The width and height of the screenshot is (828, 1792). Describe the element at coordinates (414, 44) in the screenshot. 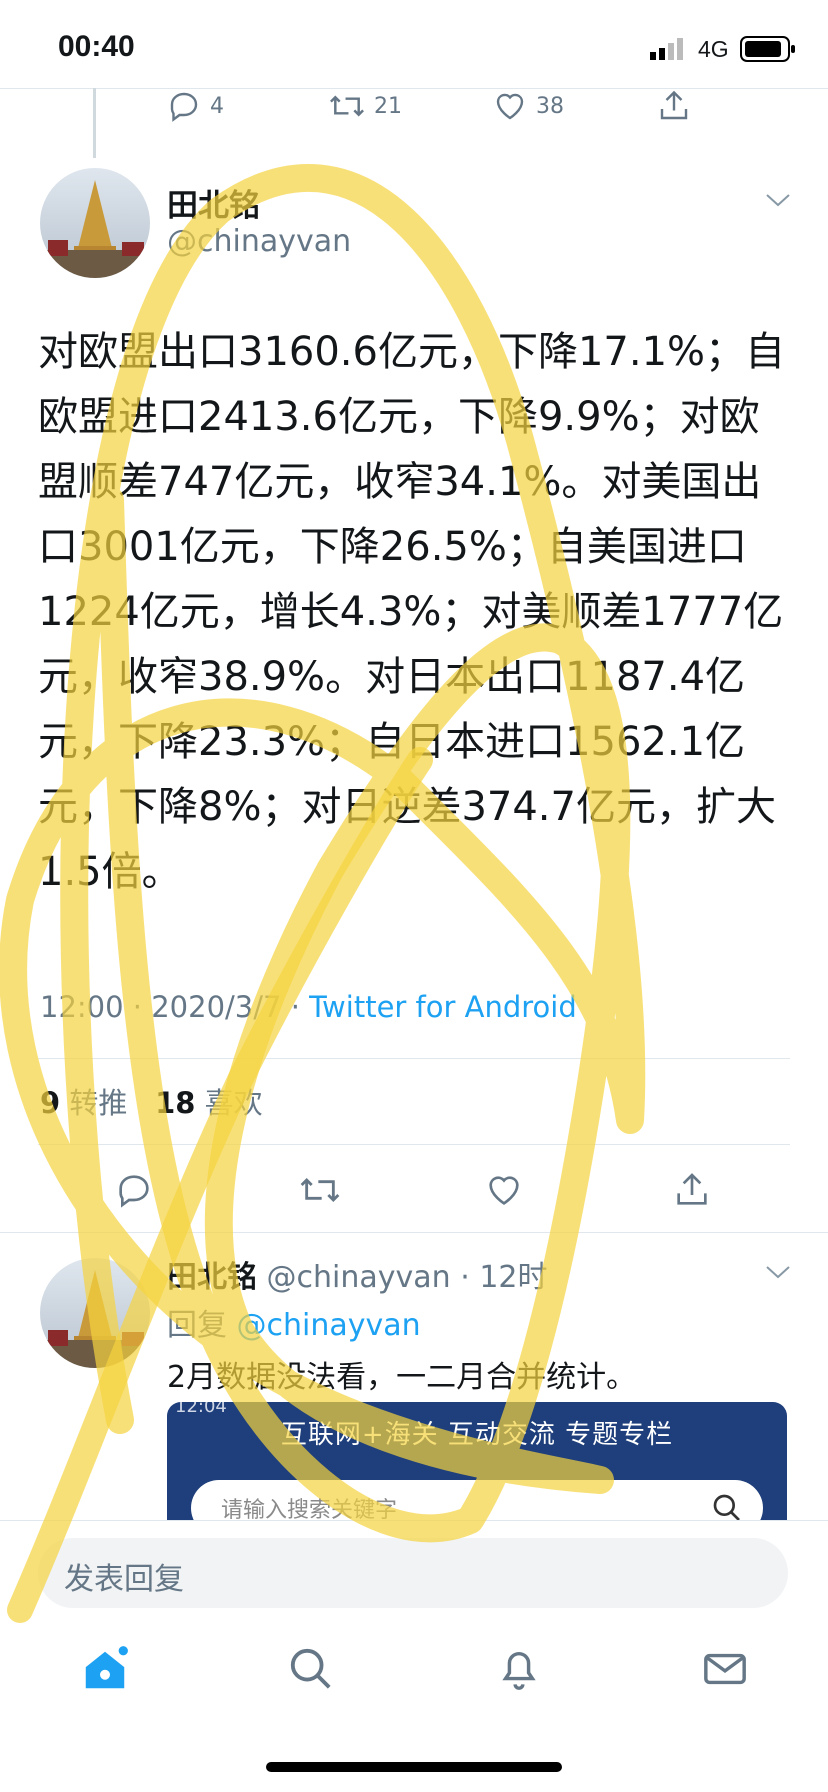

I see `status-bar: 00:40 4G` at that location.